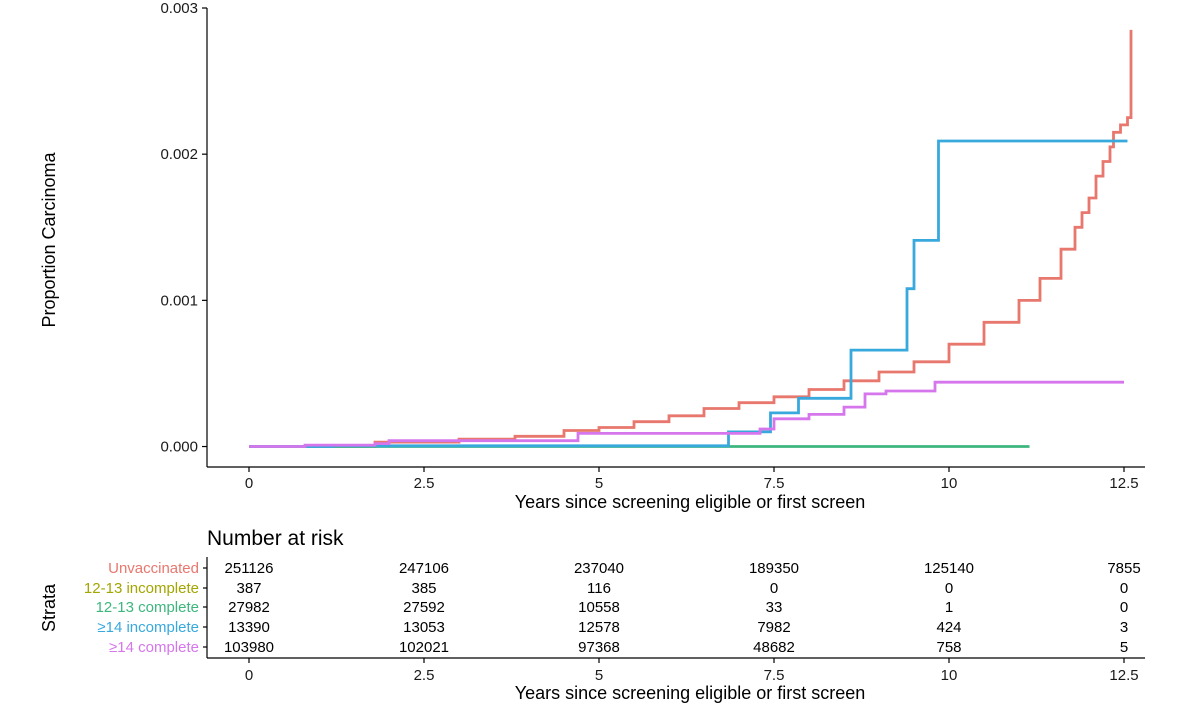 The image size is (1200, 720). Describe the element at coordinates (141, 588) in the screenshot. I see `strata-label: 12-13 incomplete` at that location.